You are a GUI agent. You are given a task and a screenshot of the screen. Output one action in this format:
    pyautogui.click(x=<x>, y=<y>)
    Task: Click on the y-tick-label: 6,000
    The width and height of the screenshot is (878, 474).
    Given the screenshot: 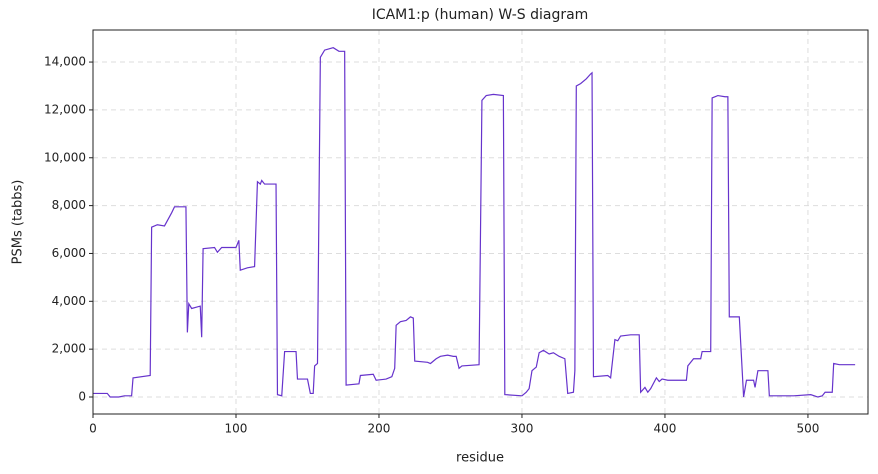 What is the action you would take?
    pyautogui.click(x=69, y=253)
    